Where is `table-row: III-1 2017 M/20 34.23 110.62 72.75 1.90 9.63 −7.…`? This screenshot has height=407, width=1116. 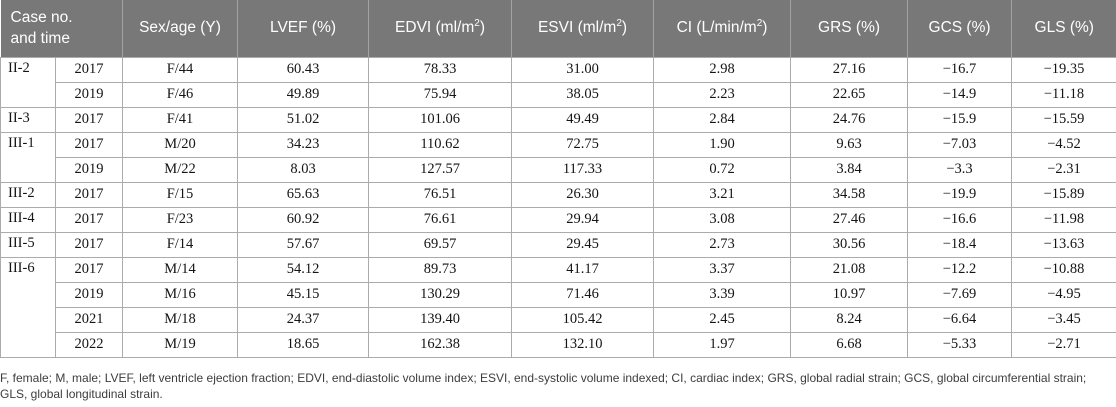
table-row: III-1 2017 M/20 34.23 110.62 72.75 1.90 9.63 −7.… is located at coordinates (558, 157).